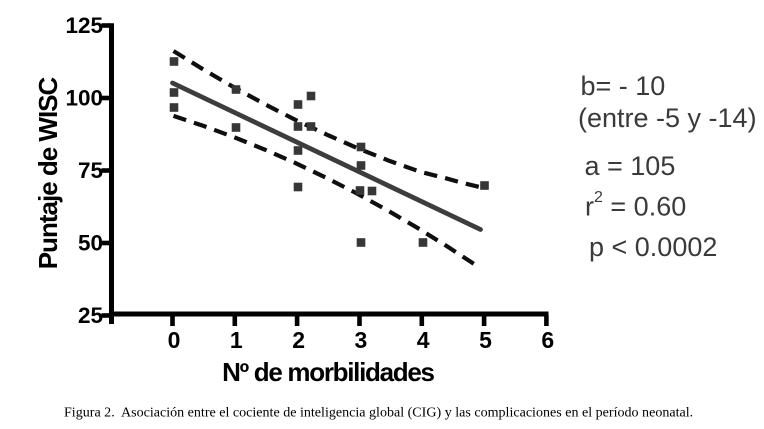  What do you see at coordinates (547, 340) in the screenshot?
I see `svg-text: 6` at bounding box center [547, 340].